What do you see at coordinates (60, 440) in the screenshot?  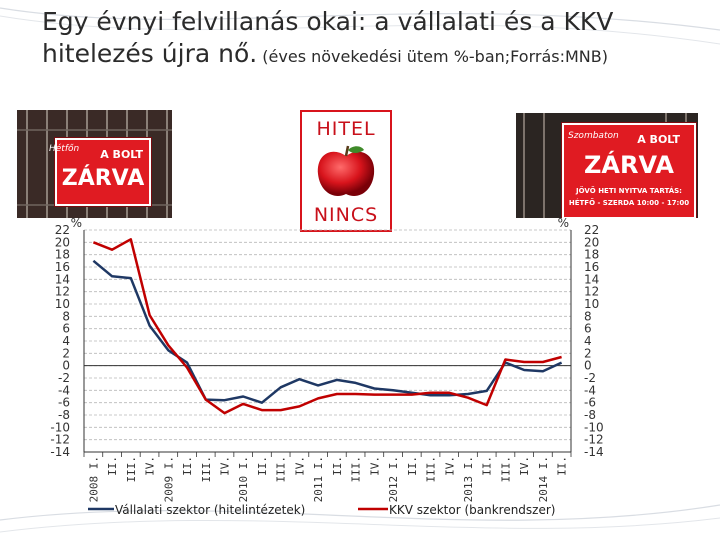 I see `y-tick-label-left: -12` at bounding box center [60, 440].